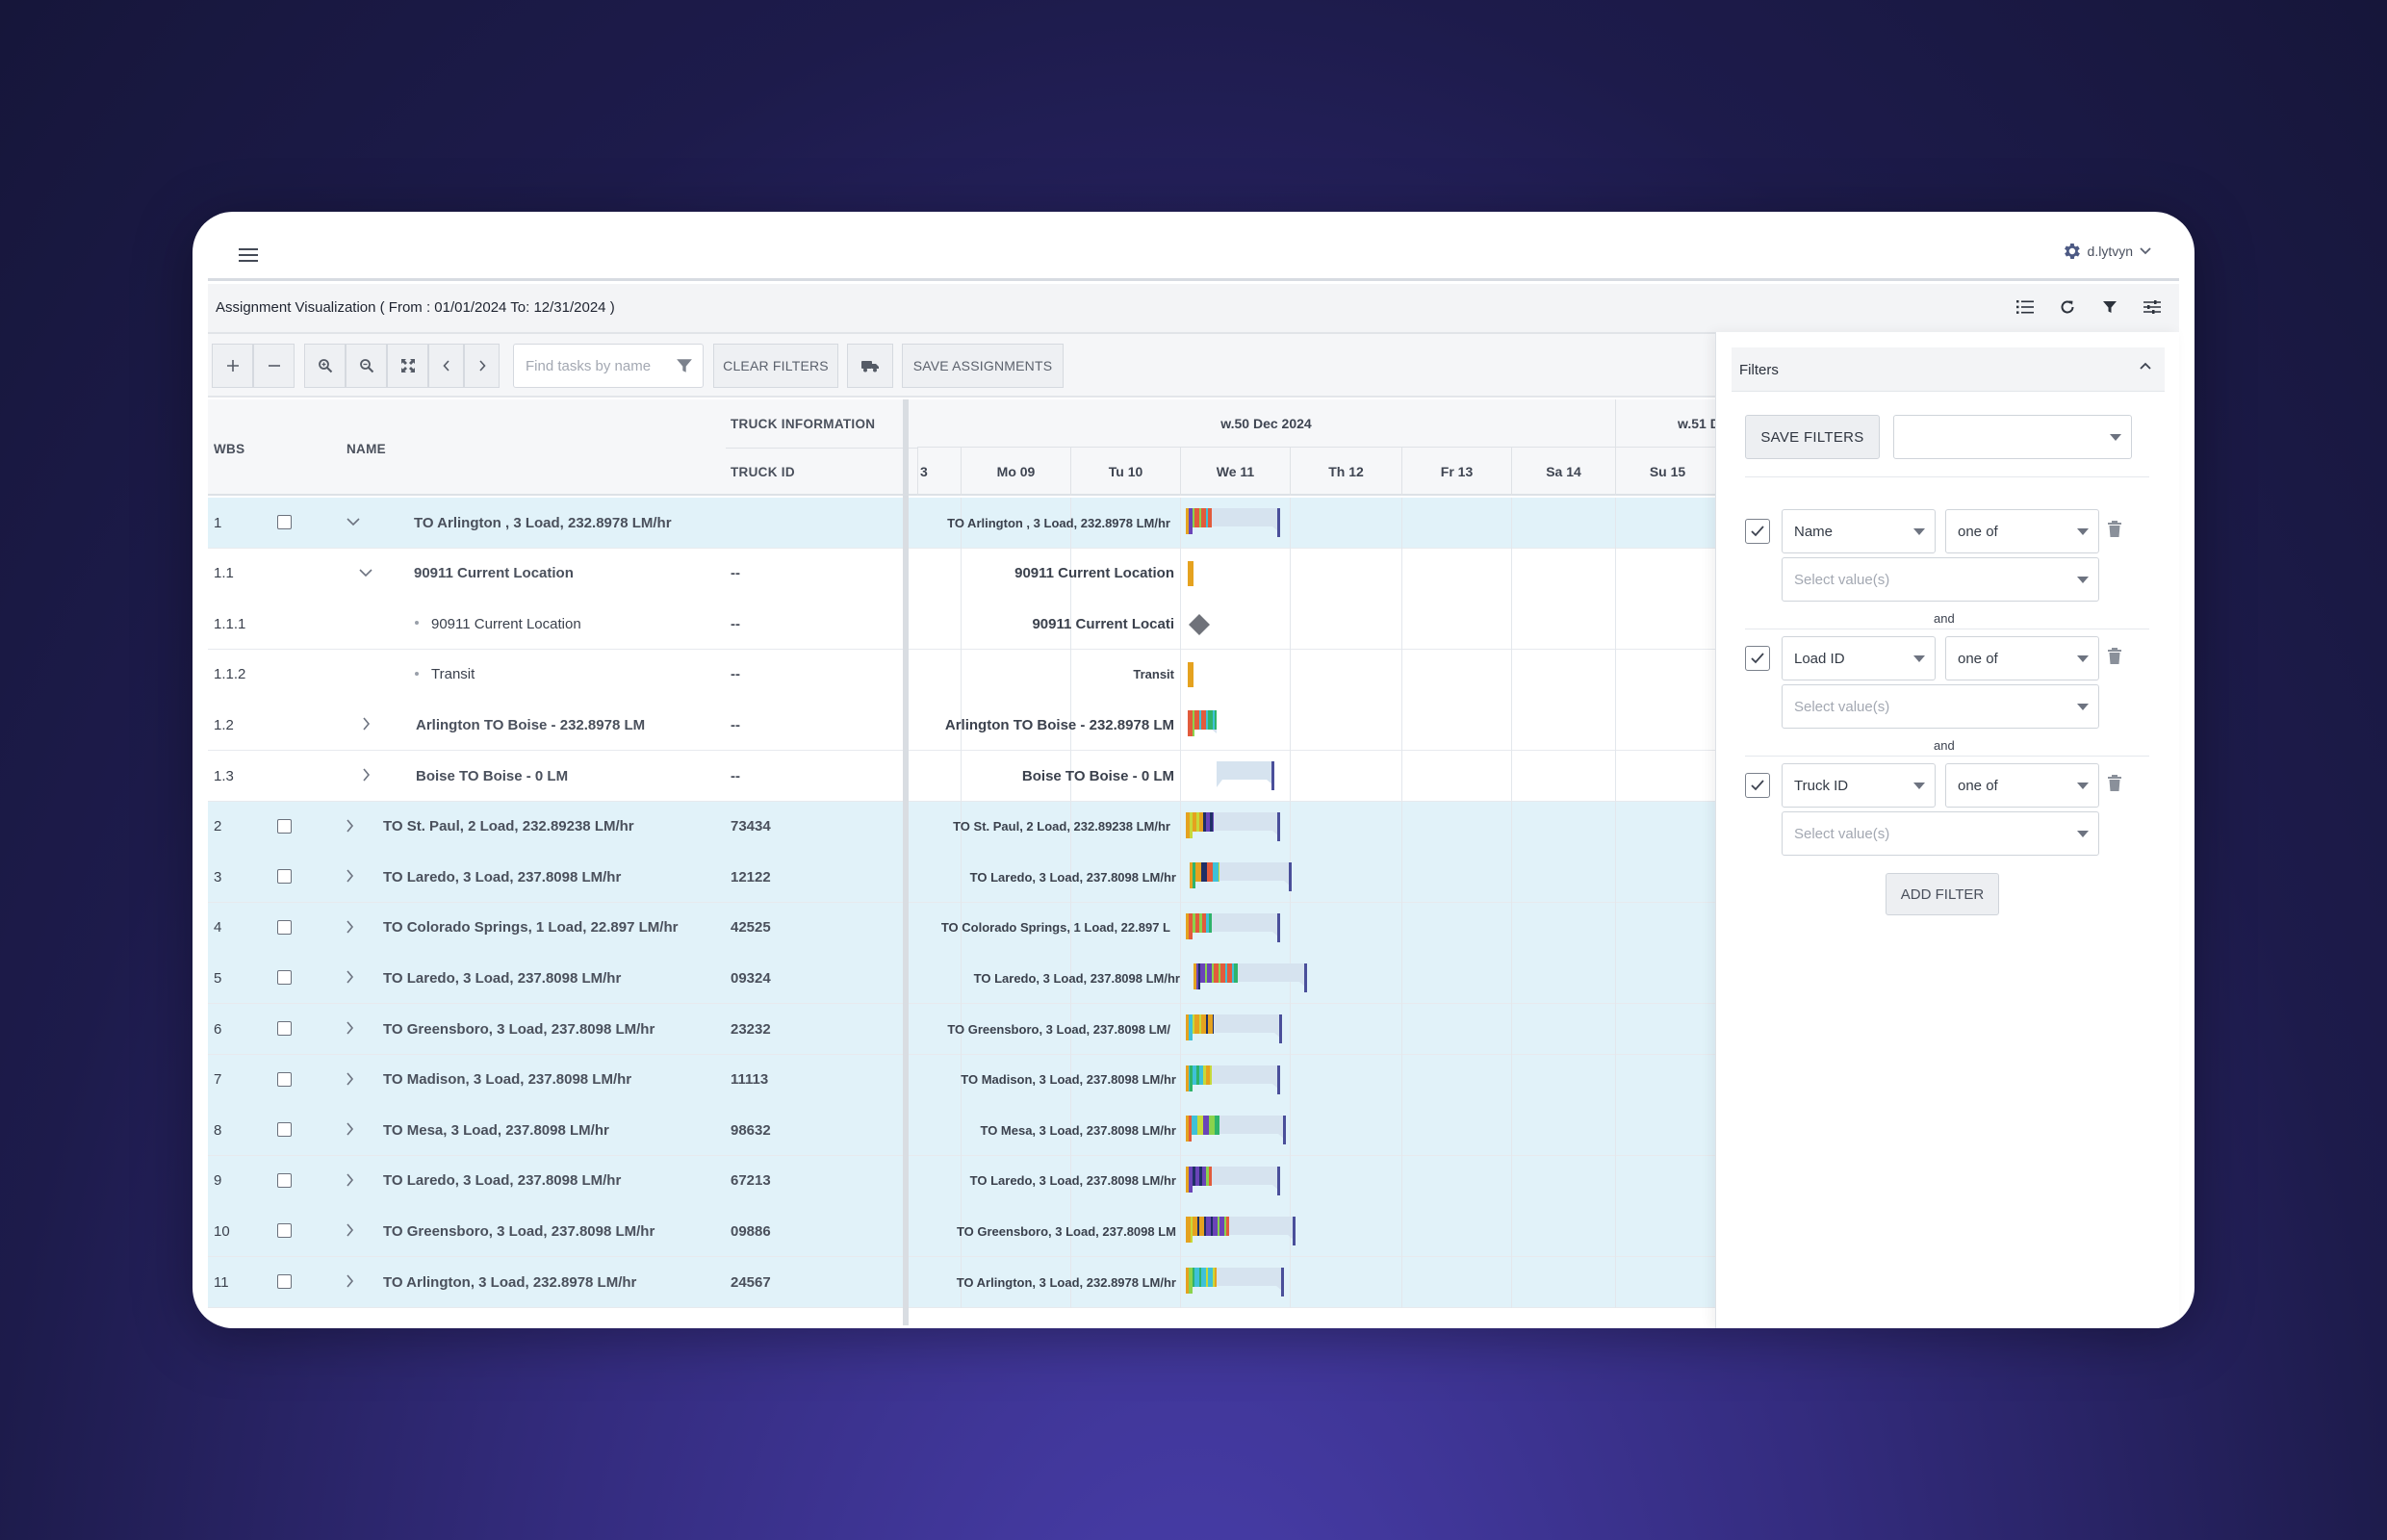 This screenshot has height=1540, width=2387. Describe the element at coordinates (446, 366) in the screenshot. I see `previous-button` at that location.